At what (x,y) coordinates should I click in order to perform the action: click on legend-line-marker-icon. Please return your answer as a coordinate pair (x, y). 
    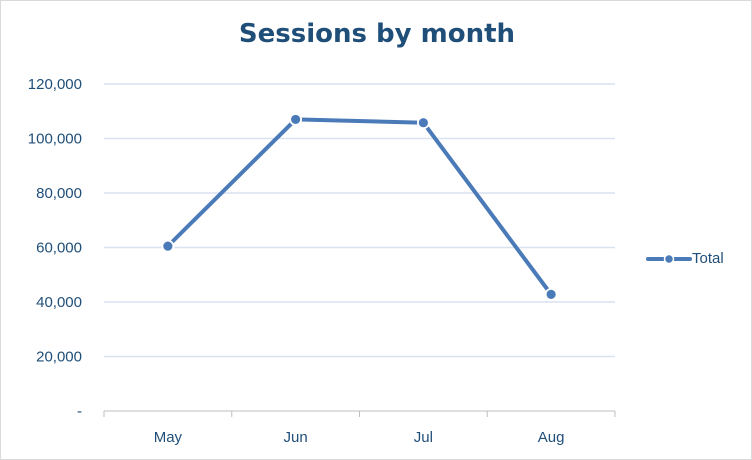
    Looking at the image, I should click on (669, 258).